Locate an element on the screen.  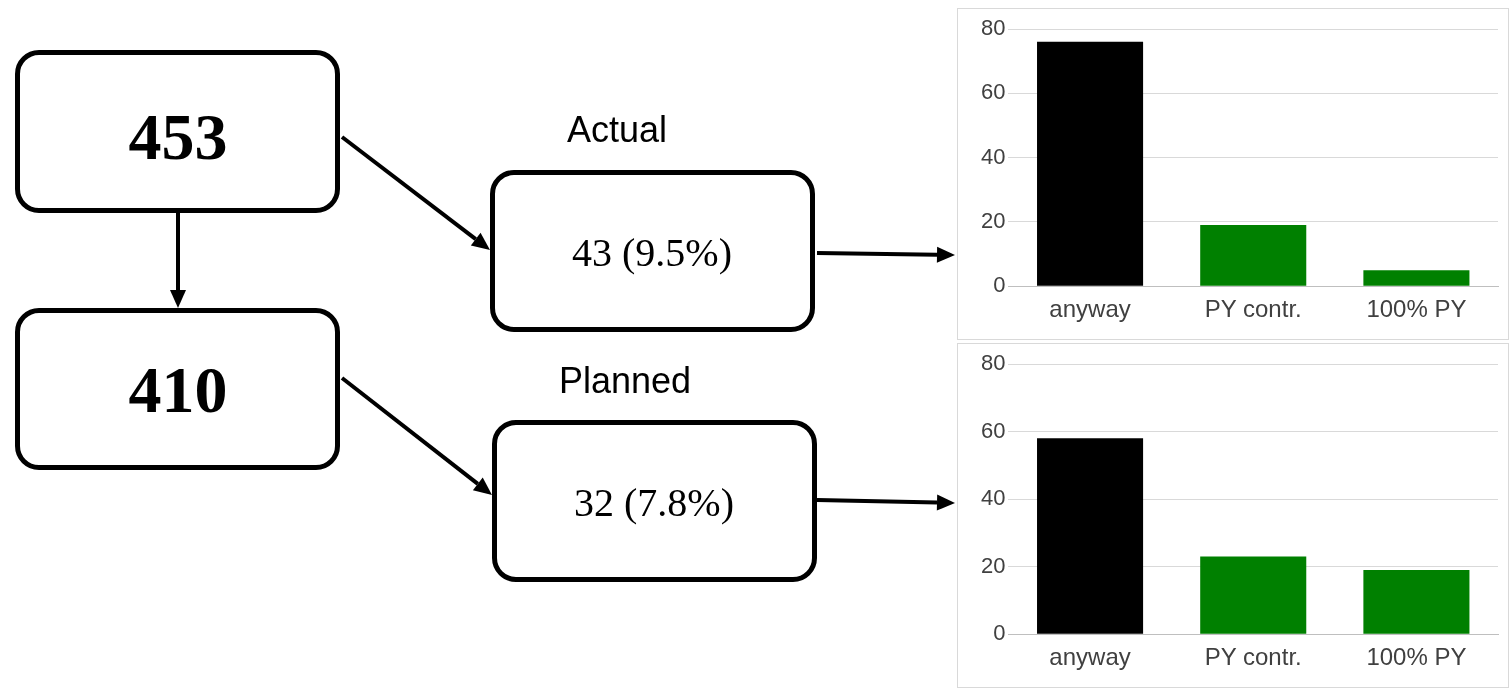
text: Planned is located at coordinates (625, 381).